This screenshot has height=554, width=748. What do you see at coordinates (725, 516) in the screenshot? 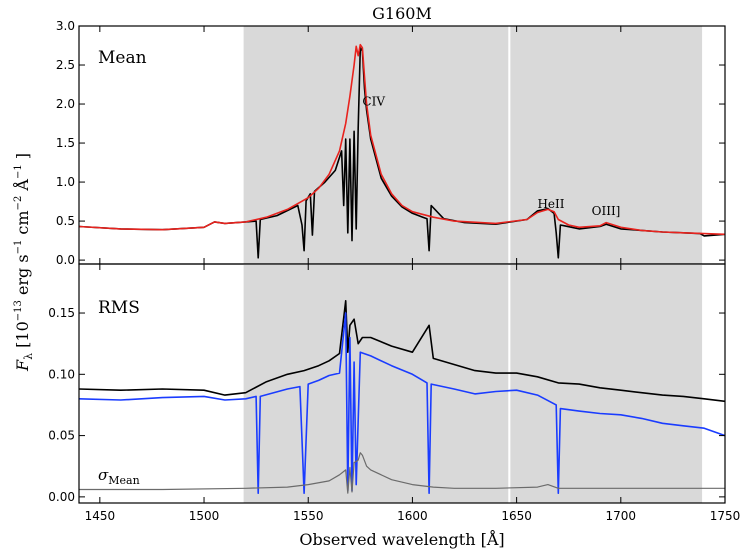
I see `x-tick-label: 1750` at bounding box center [725, 516].